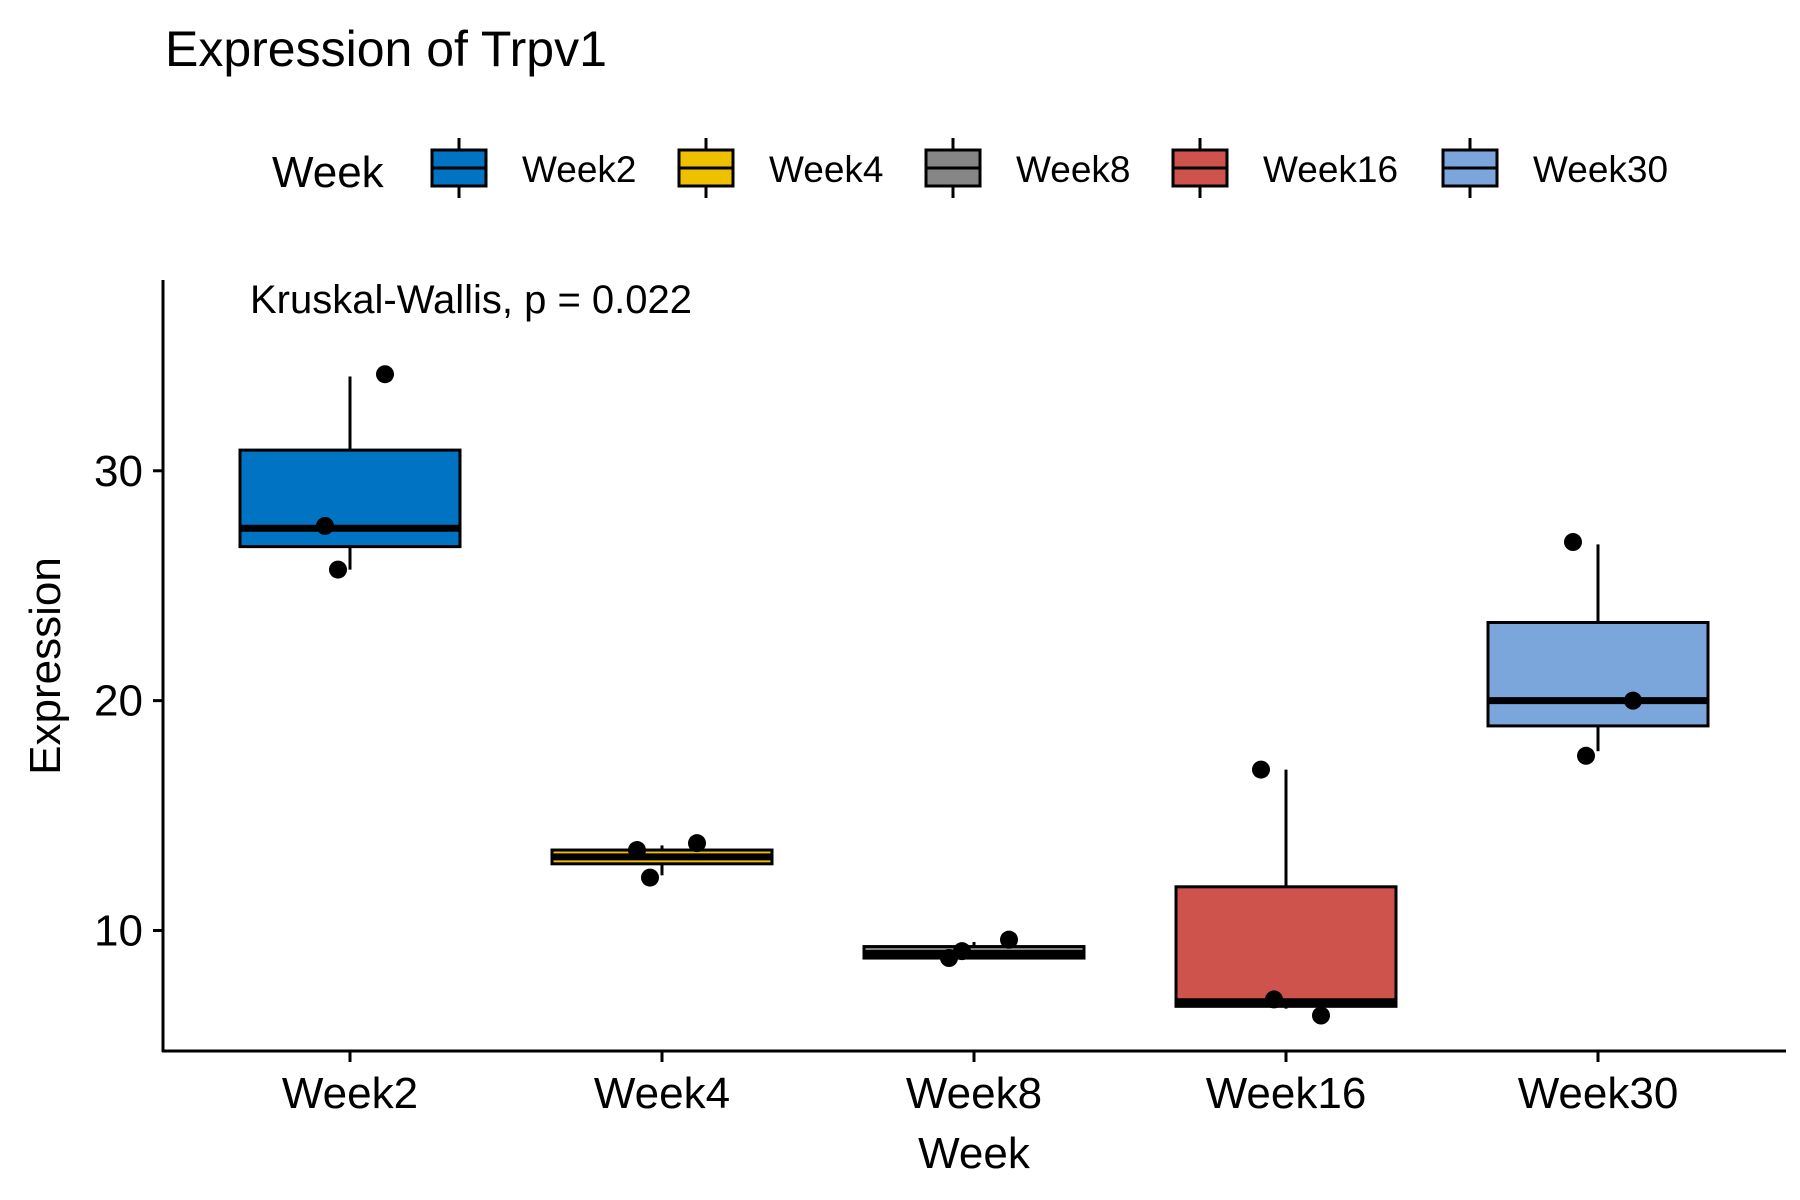 The image size is (1800, 1200). What do you see at coordinates (1600, 169) in the screenshot?
I see `legend-label: Week30` at bounding box center [1600, 169].